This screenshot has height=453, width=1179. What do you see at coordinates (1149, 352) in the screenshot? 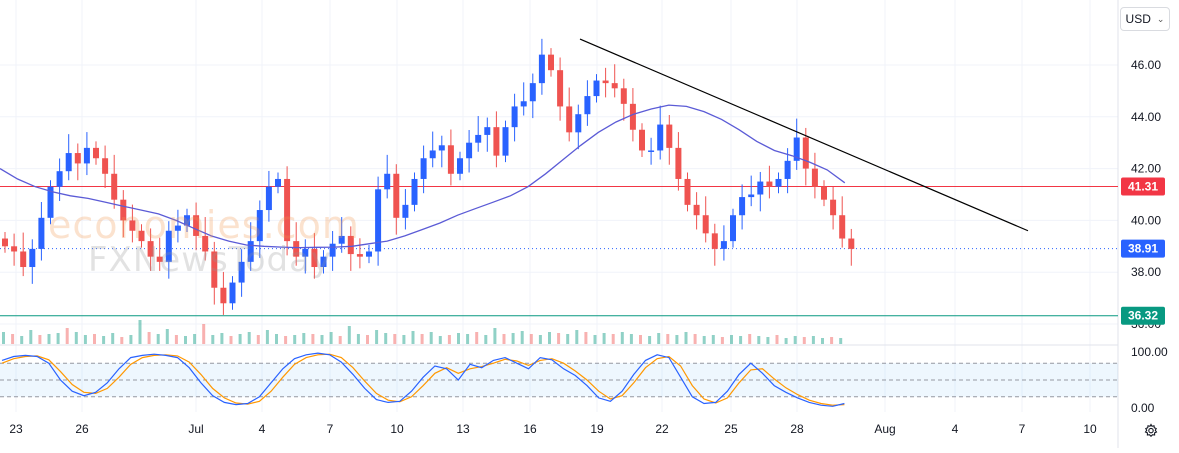
I see `stoch-axis-label: 100.00` at bounding box center [1149, 352].